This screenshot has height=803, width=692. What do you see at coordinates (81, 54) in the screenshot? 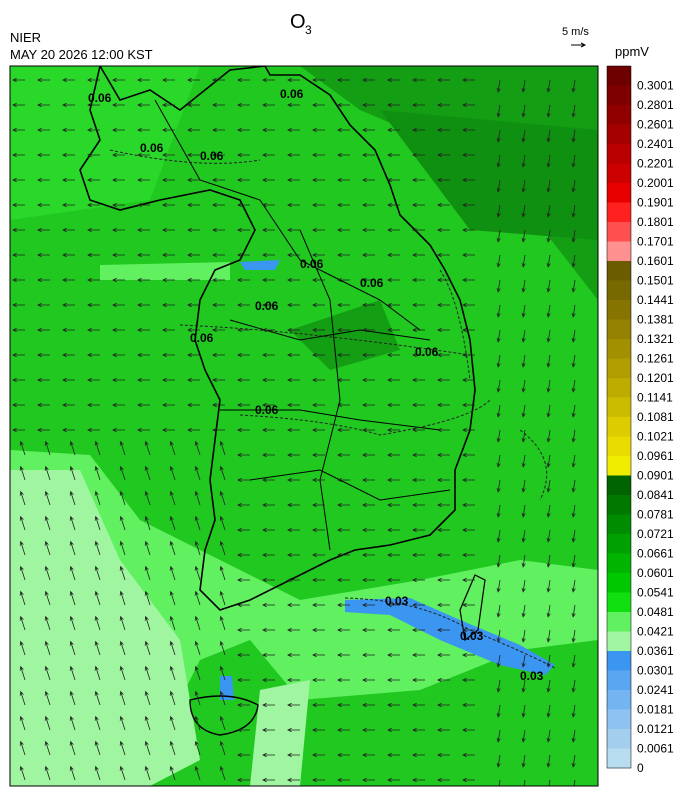
I see `datetime: MAY 20 2026 12:00 KST` at bounding box center [81, 54].